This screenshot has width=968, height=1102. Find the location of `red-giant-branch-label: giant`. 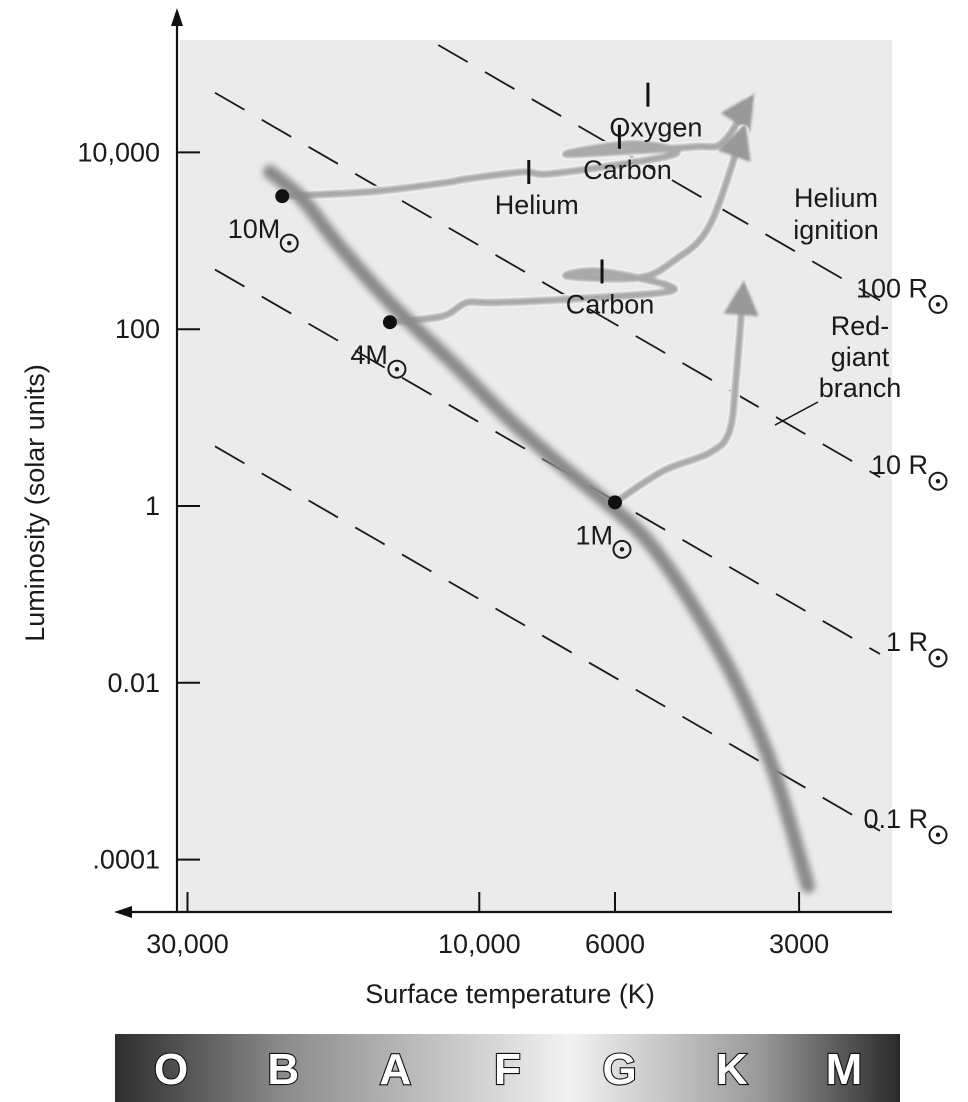

red-giant-branch-label: giant is located at coordinates (860, 357).